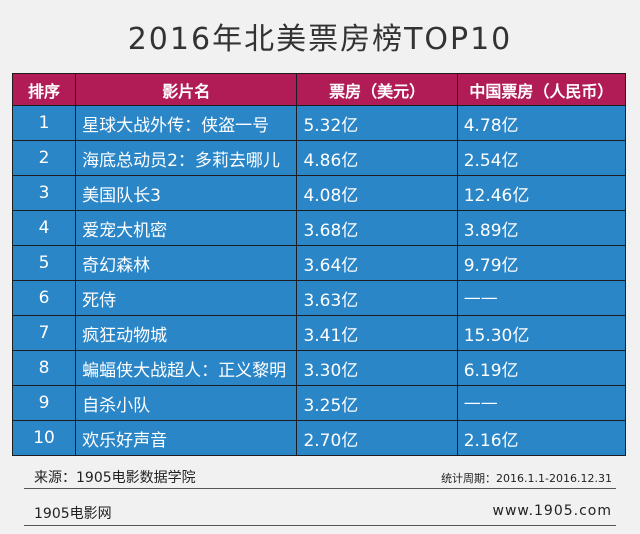  What do you see at coordinates (44, 123) in the screenshot?
I see `rank-cell: 1` at bounding box center [44, 123].